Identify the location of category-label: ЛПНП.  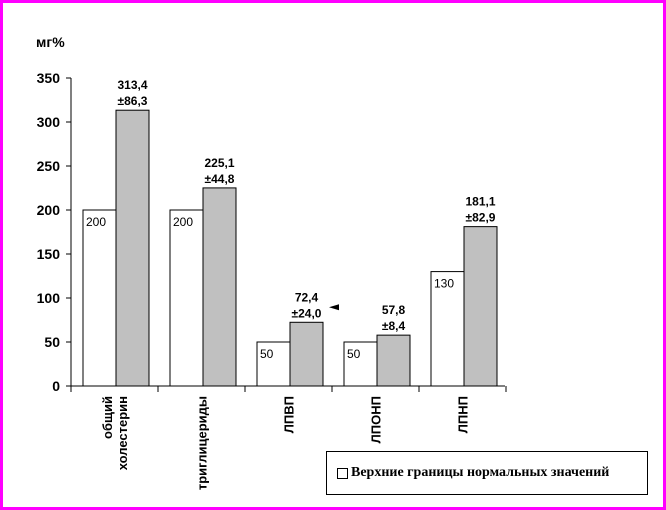
(463, 414).